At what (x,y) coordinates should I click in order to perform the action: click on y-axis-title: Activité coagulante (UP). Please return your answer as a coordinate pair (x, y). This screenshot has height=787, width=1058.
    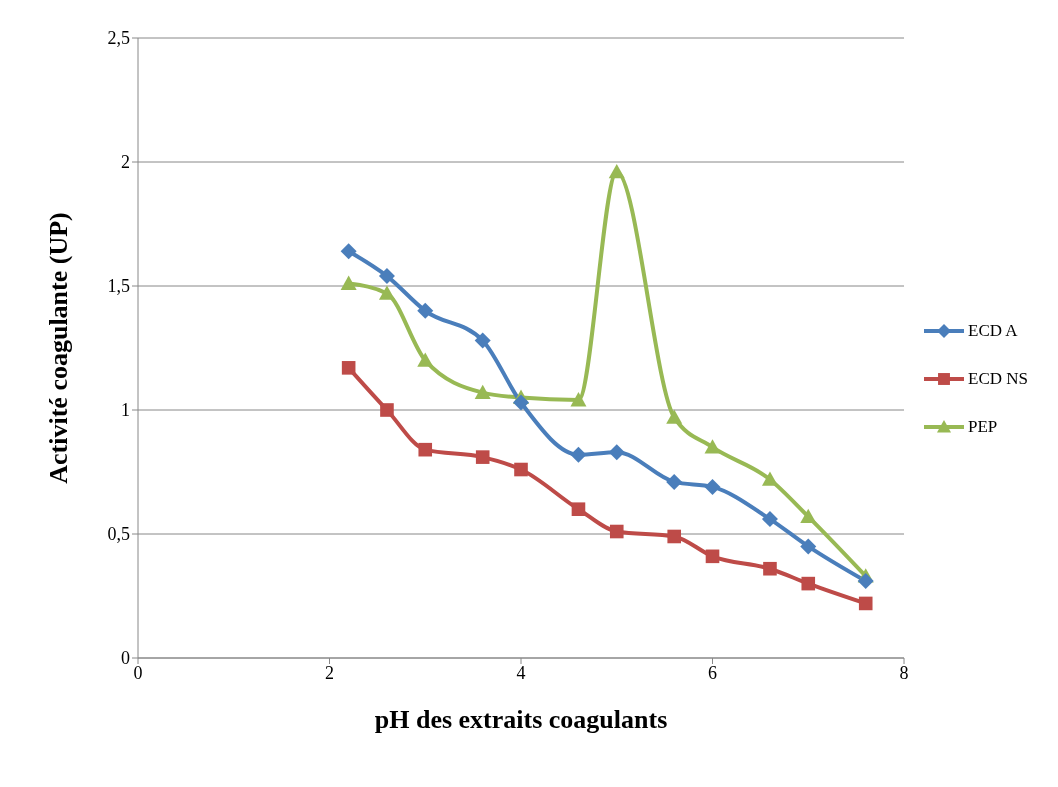
    Looking at the image, I should click on (59, 348).